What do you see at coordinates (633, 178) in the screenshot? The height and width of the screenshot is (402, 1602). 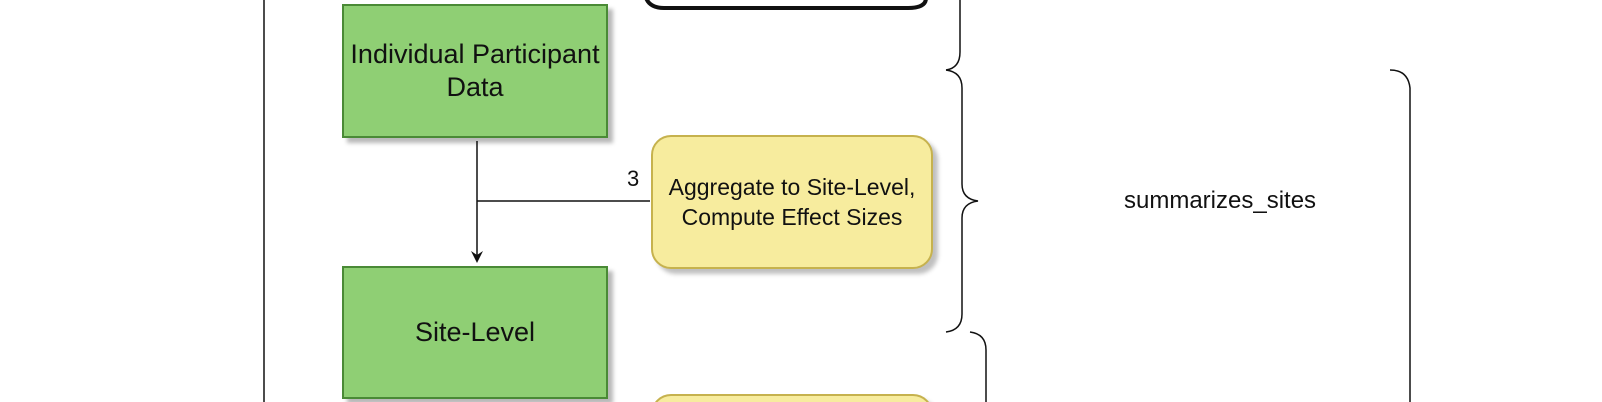 I see `step-number-label: 3` at bounding box center [633, 178].